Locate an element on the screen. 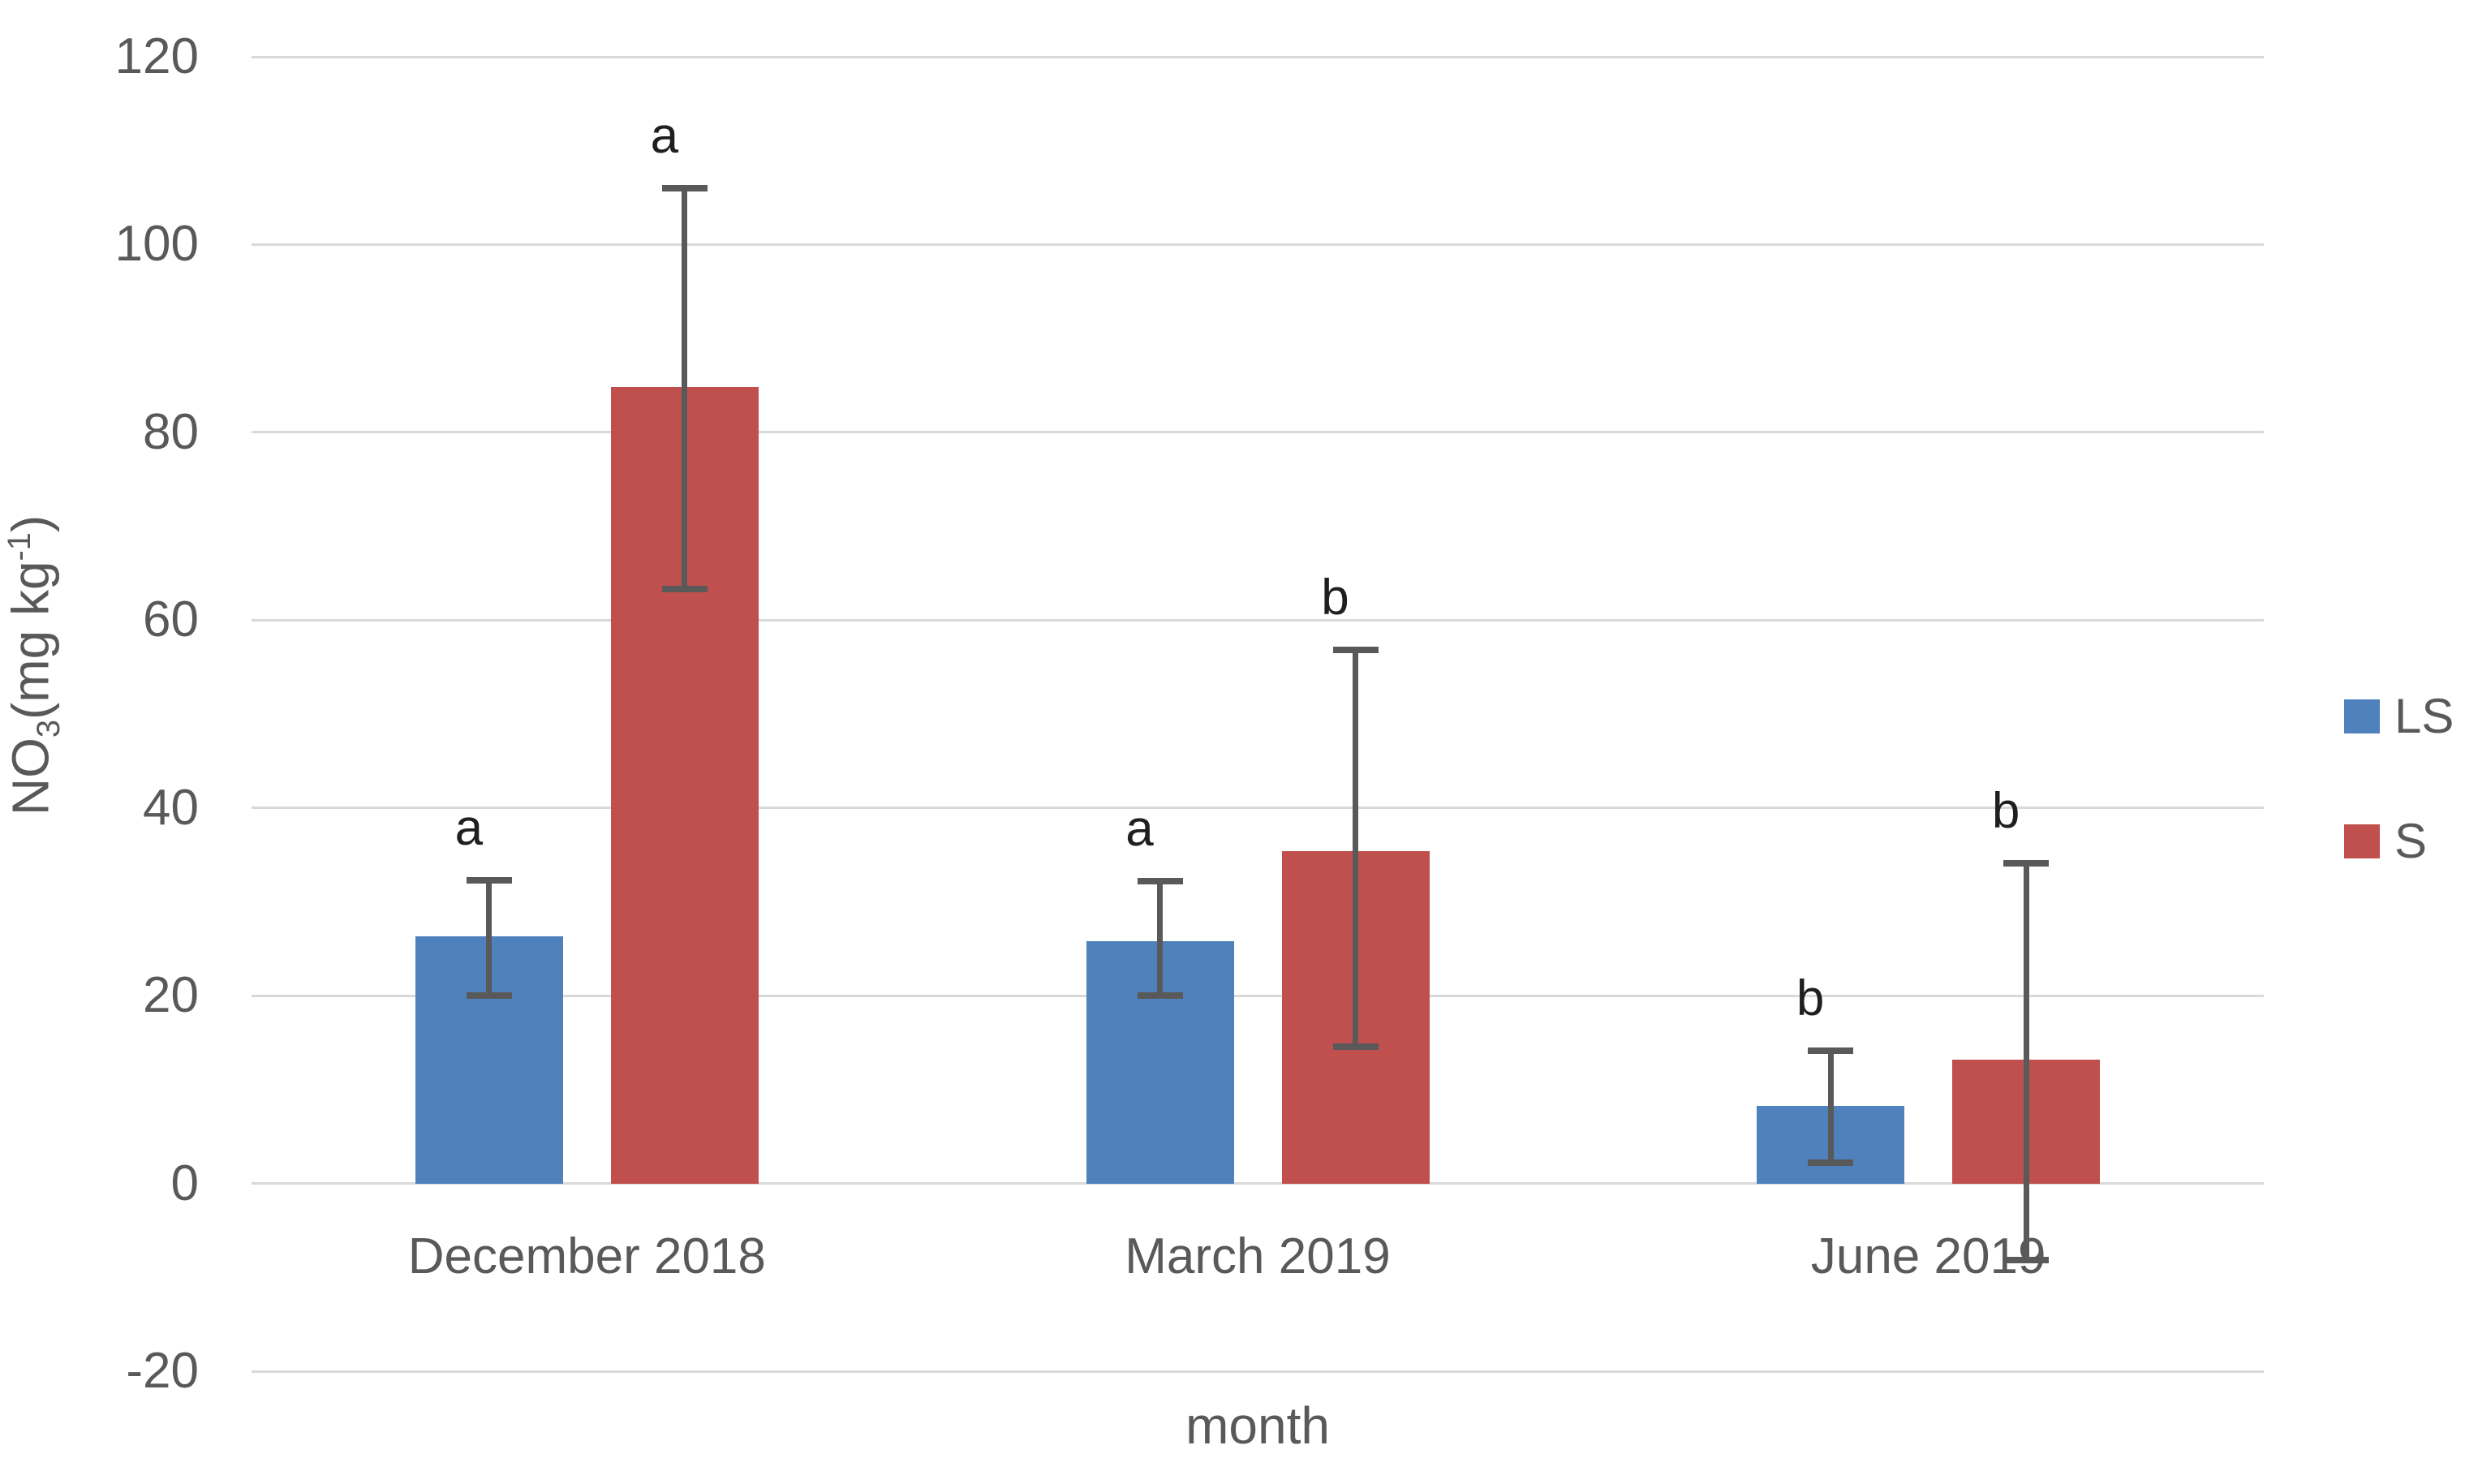 This screenshot has width=2465, height=1484. legend-item-s: S is located at coordinates (2399, 842).